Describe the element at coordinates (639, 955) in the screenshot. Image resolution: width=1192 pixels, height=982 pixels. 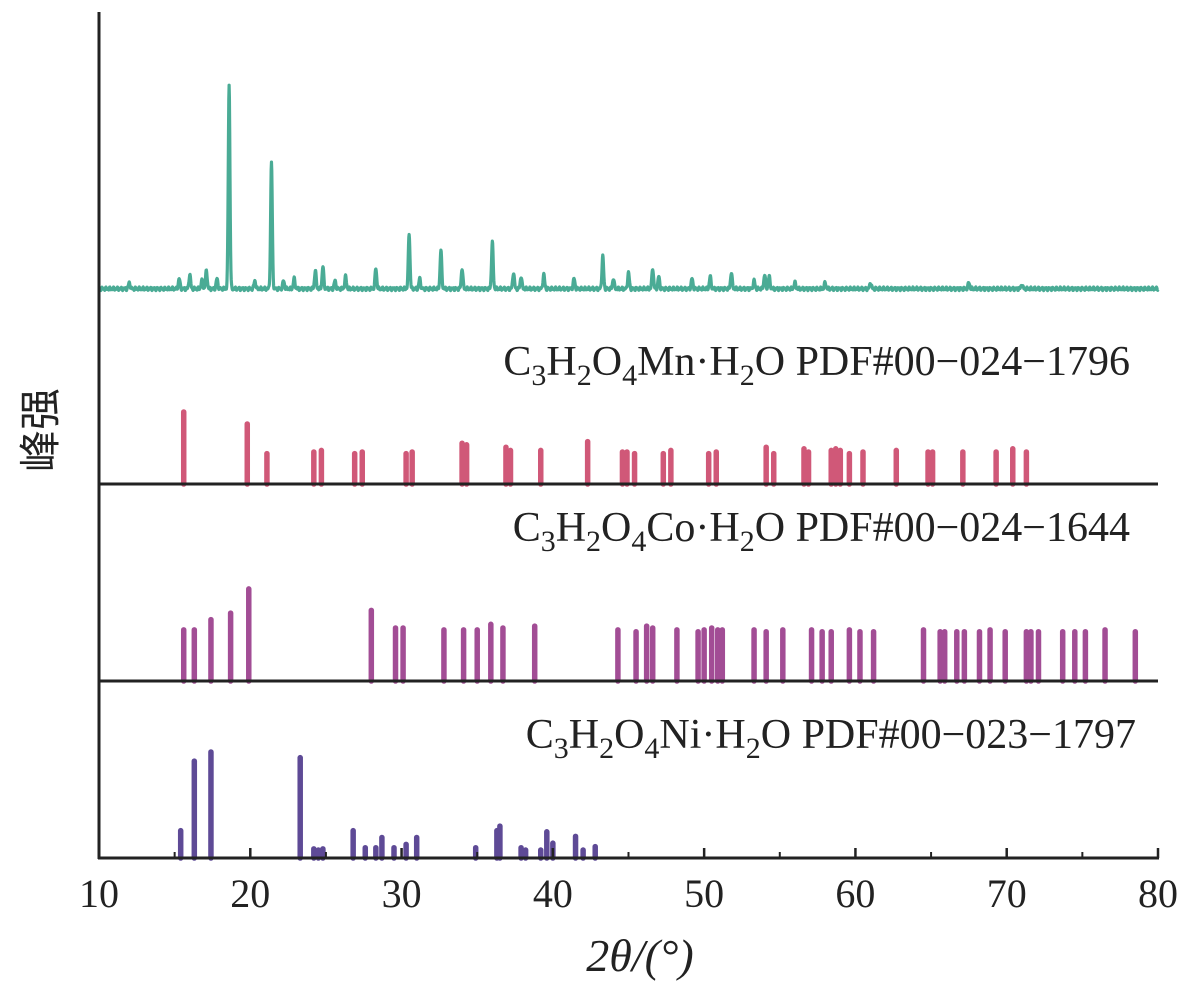
I see `x-axis-label: 2θ/(°)` at that location.